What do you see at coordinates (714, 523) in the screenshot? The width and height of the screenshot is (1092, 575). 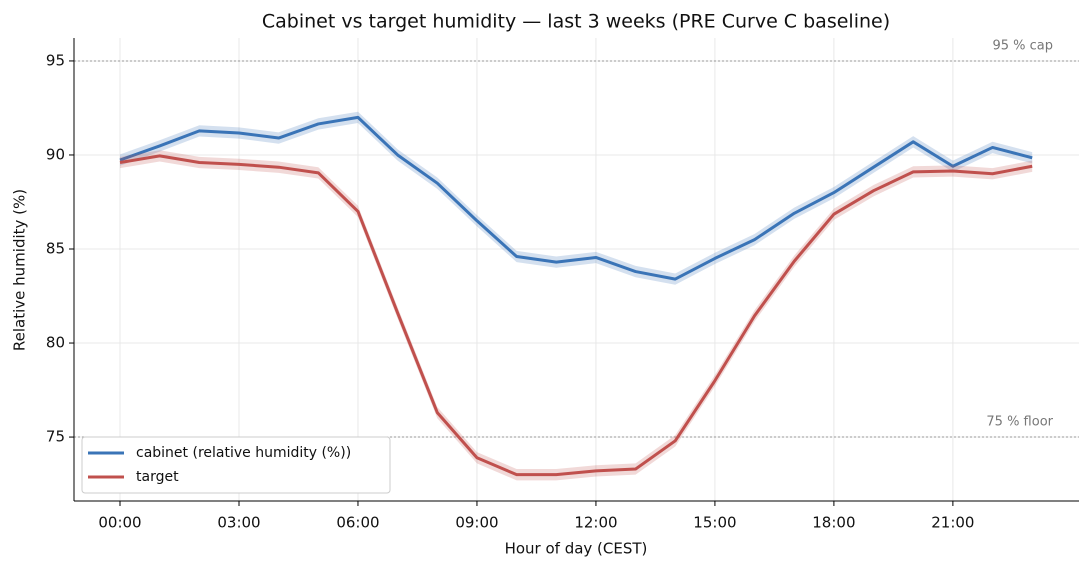 I see `x-tick-label: 15:00` at bounding box center [714, 523].